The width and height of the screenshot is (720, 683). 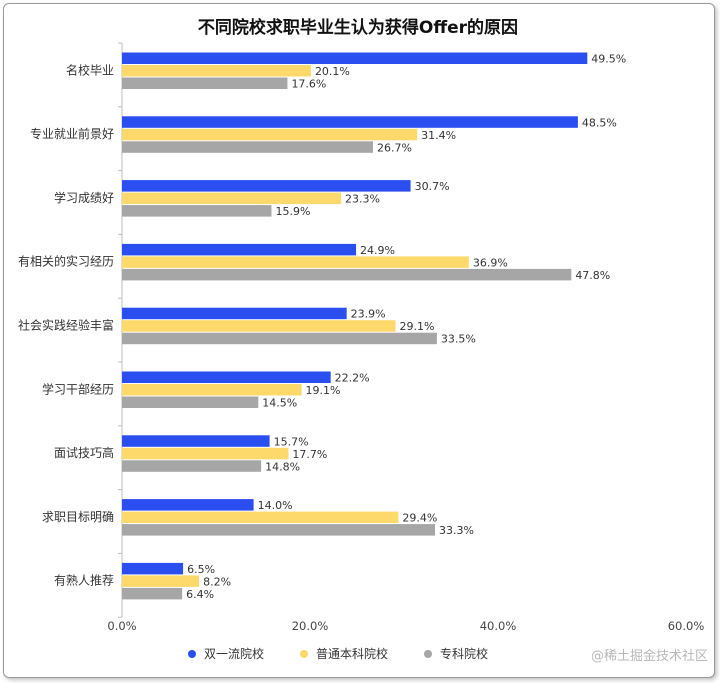 I want to click on bar-value-label: 22.2%, so click(x=352, y=378).